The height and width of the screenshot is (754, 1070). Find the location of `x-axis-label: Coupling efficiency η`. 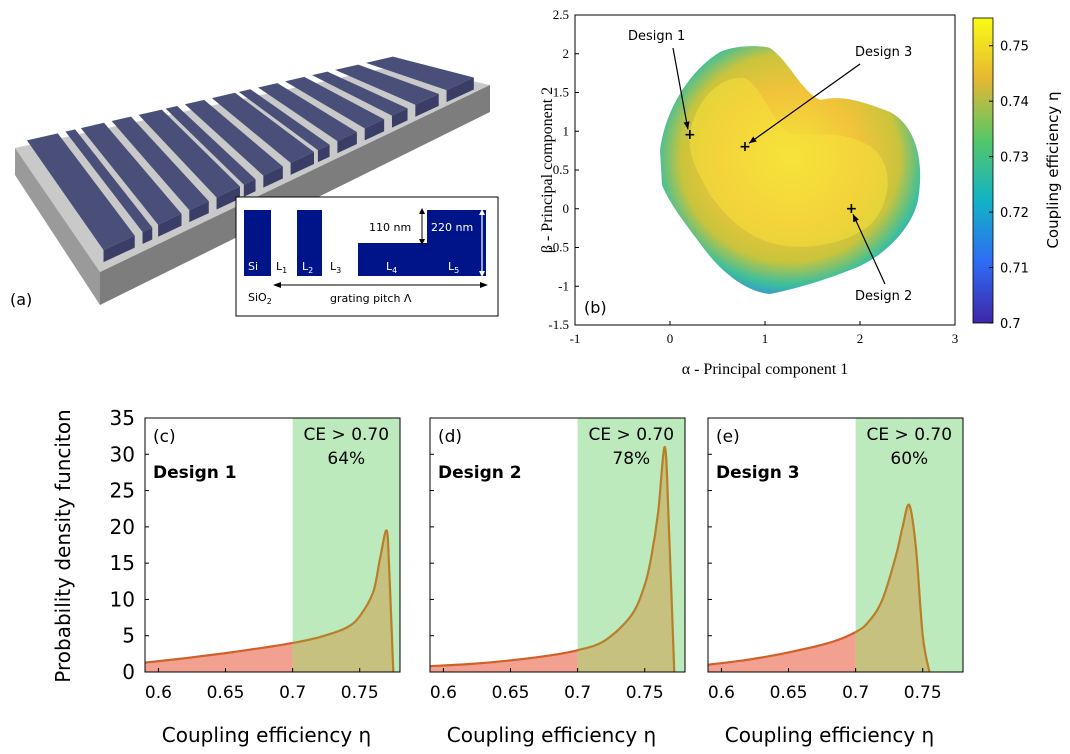

x-axis-label: Coupling efficiency η is located at coordinates (551, 735).